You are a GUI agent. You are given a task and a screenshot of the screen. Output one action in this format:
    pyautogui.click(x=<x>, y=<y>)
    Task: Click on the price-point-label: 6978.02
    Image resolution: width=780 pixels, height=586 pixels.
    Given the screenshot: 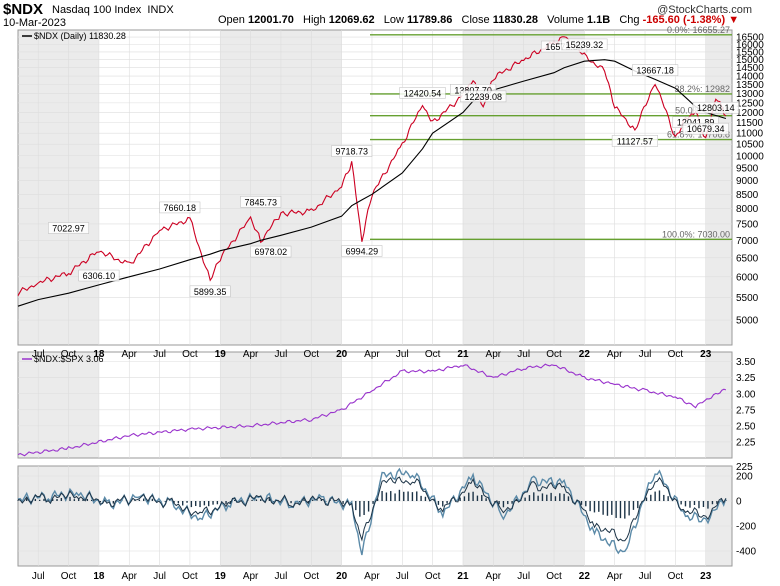 What is the action you would take?
    pyautogui.click(x=271, y=252)
    